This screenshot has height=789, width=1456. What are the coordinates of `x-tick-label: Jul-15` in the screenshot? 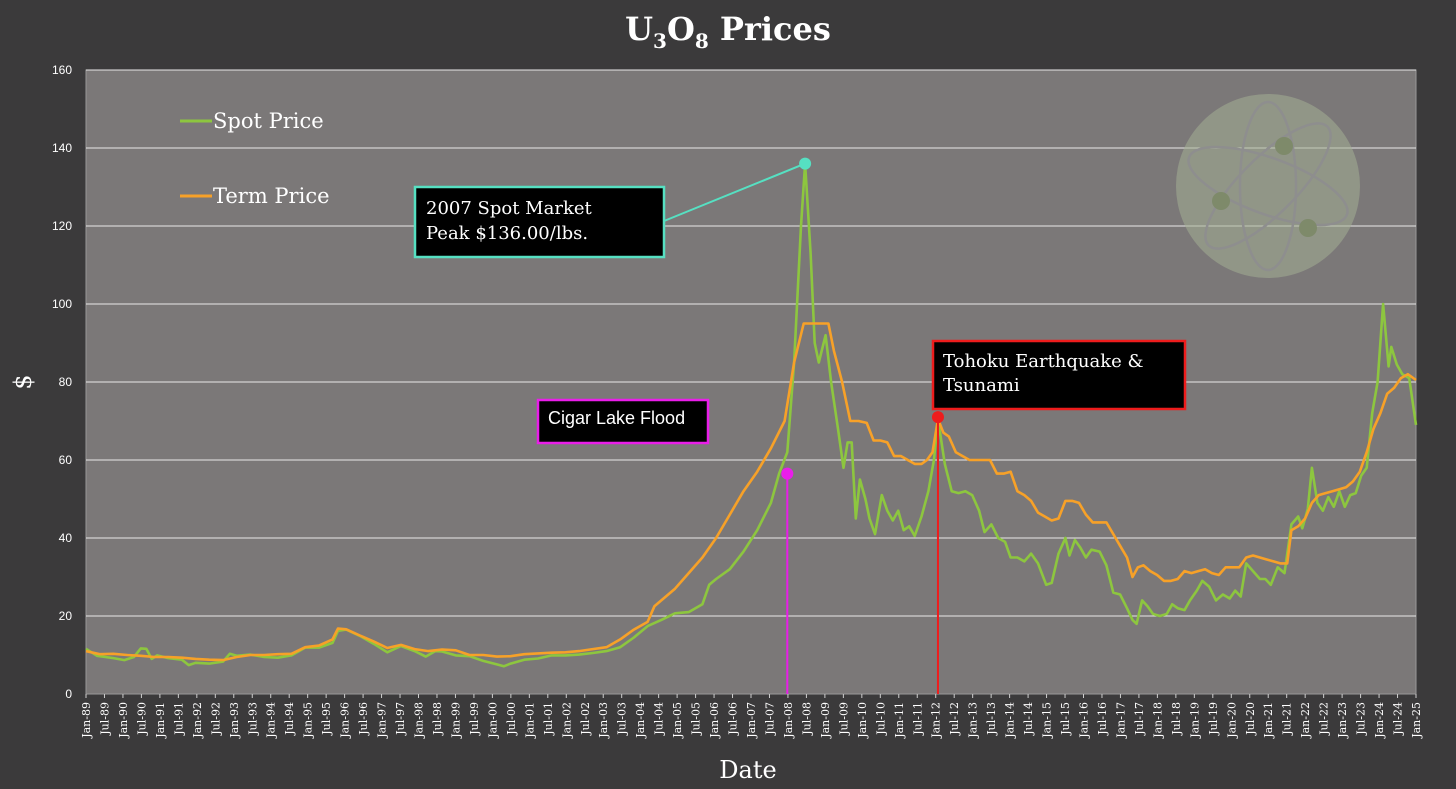 It's located at (1065, 719).